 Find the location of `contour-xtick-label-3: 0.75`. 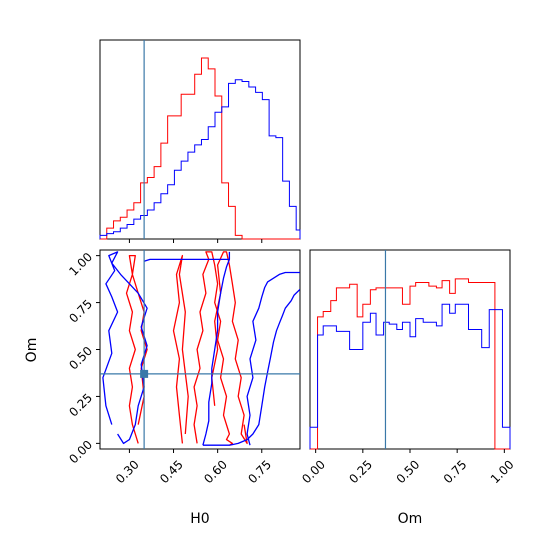

contour-xtick-label-3: 0.75 is located at coordinates (259, 471).